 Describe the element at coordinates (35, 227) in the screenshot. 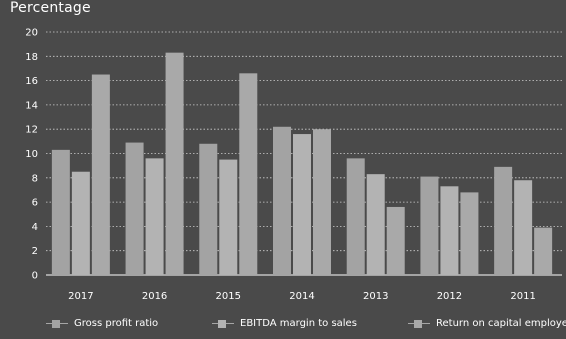

I see `y-tick-label: 4` at that location.